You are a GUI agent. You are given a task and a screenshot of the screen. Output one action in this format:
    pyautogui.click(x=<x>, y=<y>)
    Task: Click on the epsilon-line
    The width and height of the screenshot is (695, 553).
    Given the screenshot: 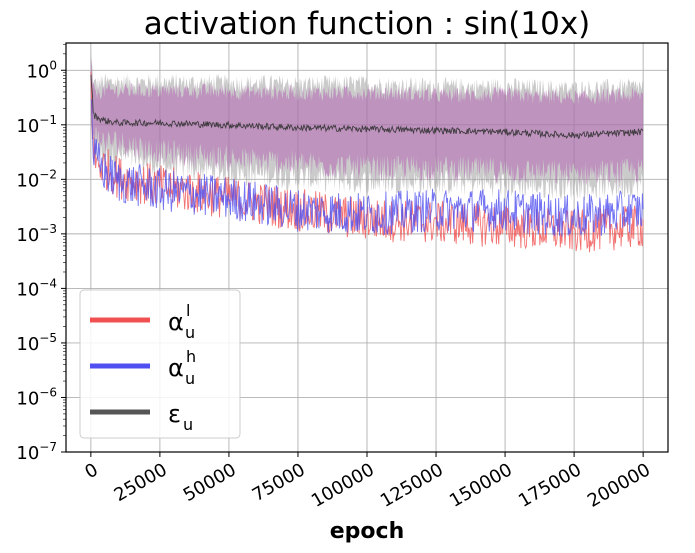 What is the action you would take?
    pyautogui.click(x=367, y=107)
    